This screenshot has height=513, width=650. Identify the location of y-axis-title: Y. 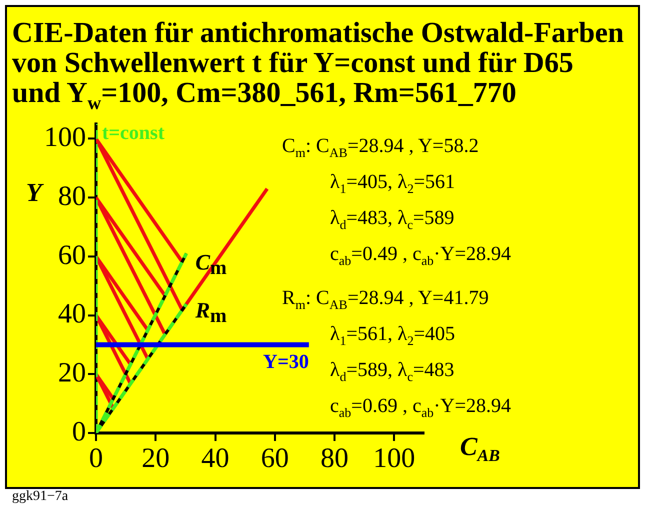
(34, 193).